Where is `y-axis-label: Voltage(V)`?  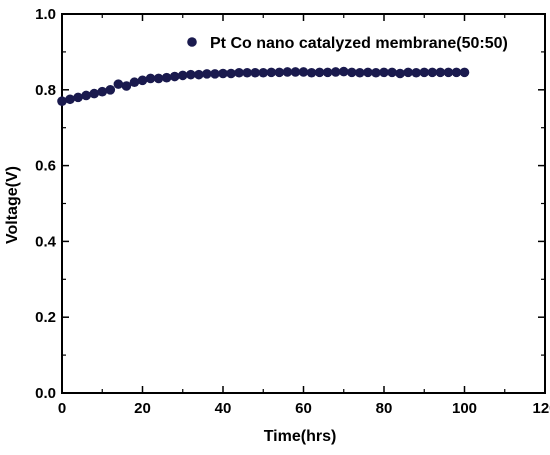
y-axis-label: Voltage(V) is located at coordinates (12, 205).